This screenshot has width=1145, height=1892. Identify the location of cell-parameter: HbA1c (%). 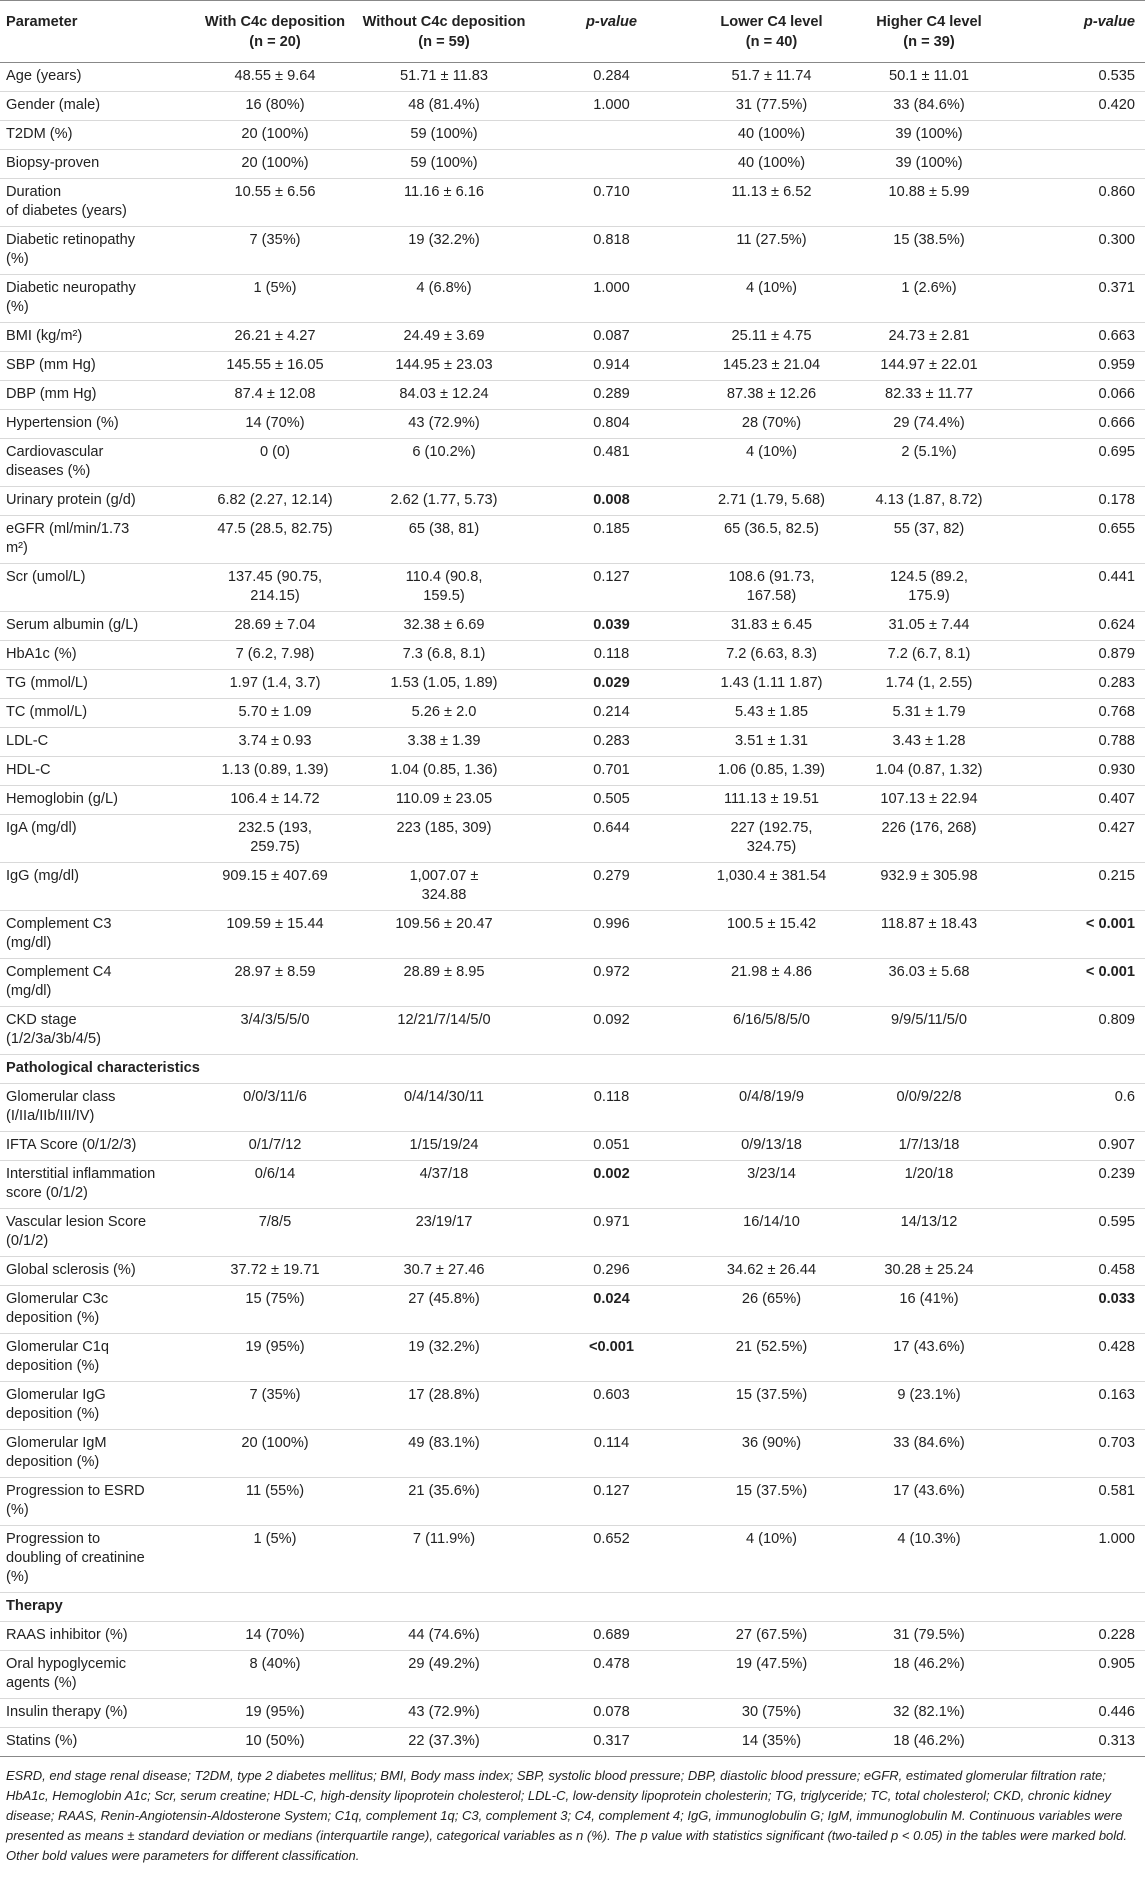
(98, 655).